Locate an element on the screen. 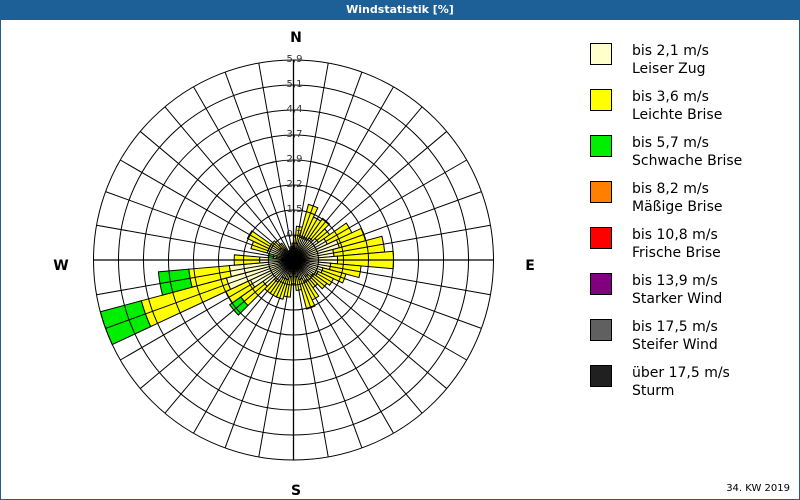  ring-label: 5,9 is located at coordinates (295, 59).